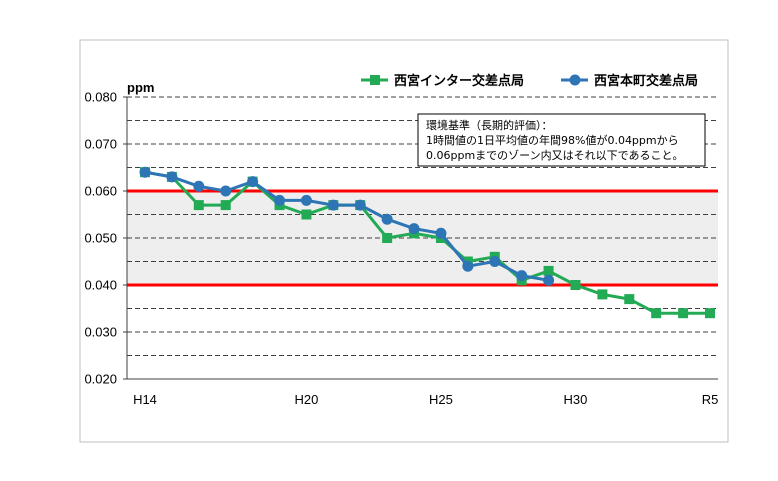 The width and height of the screenshot is (778, 481). What do you see at coordinates (576, 399) in the screenshot?
I see `x-tick-label-h30: H30` at bounding box center [576, 399].